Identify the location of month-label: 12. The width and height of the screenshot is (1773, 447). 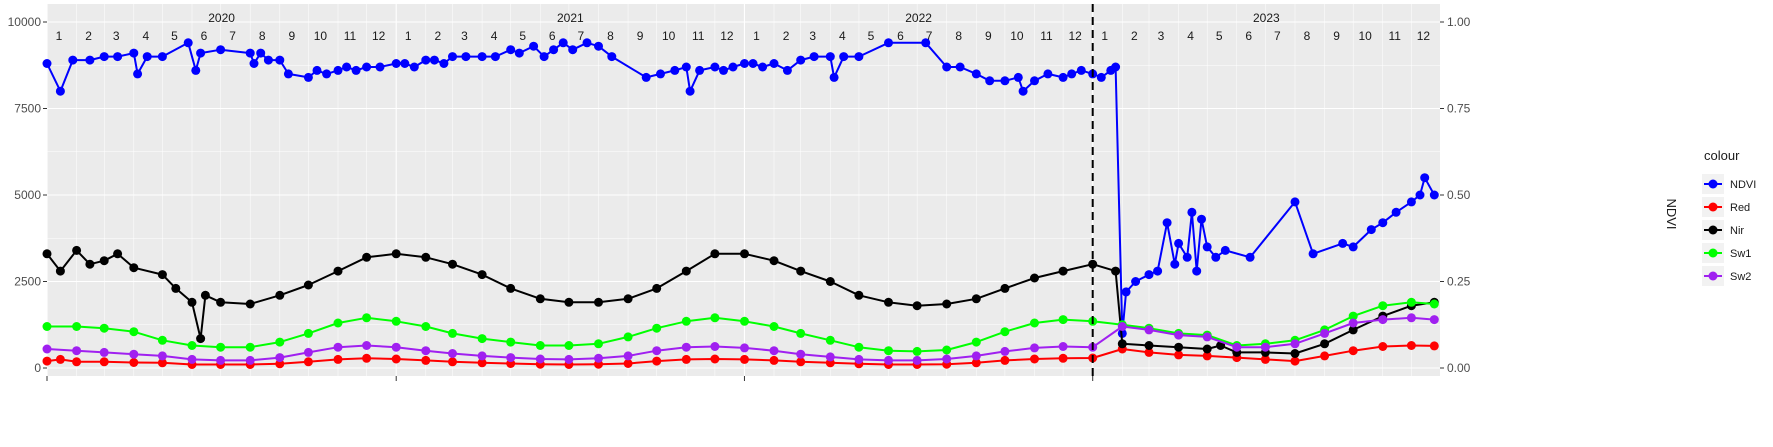
(727, 36).